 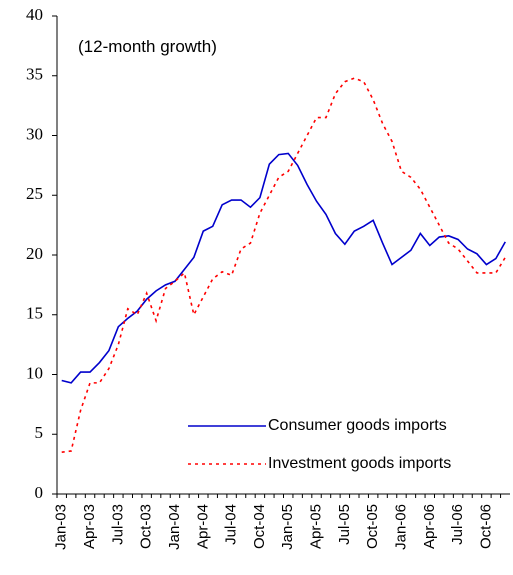 What do you see at coordinates (146, 526) in the screenshot?
I see `x-tick-label: Oct-03` at bounding box center [146, 526].